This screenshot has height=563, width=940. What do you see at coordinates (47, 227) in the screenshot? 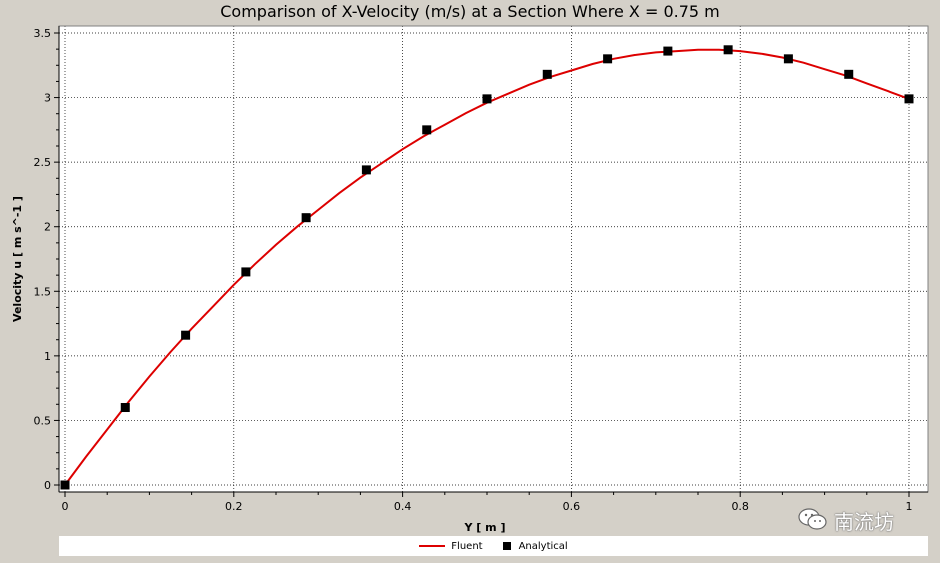
I see `y-tick-label: 2` at bounding box center [47, 227].